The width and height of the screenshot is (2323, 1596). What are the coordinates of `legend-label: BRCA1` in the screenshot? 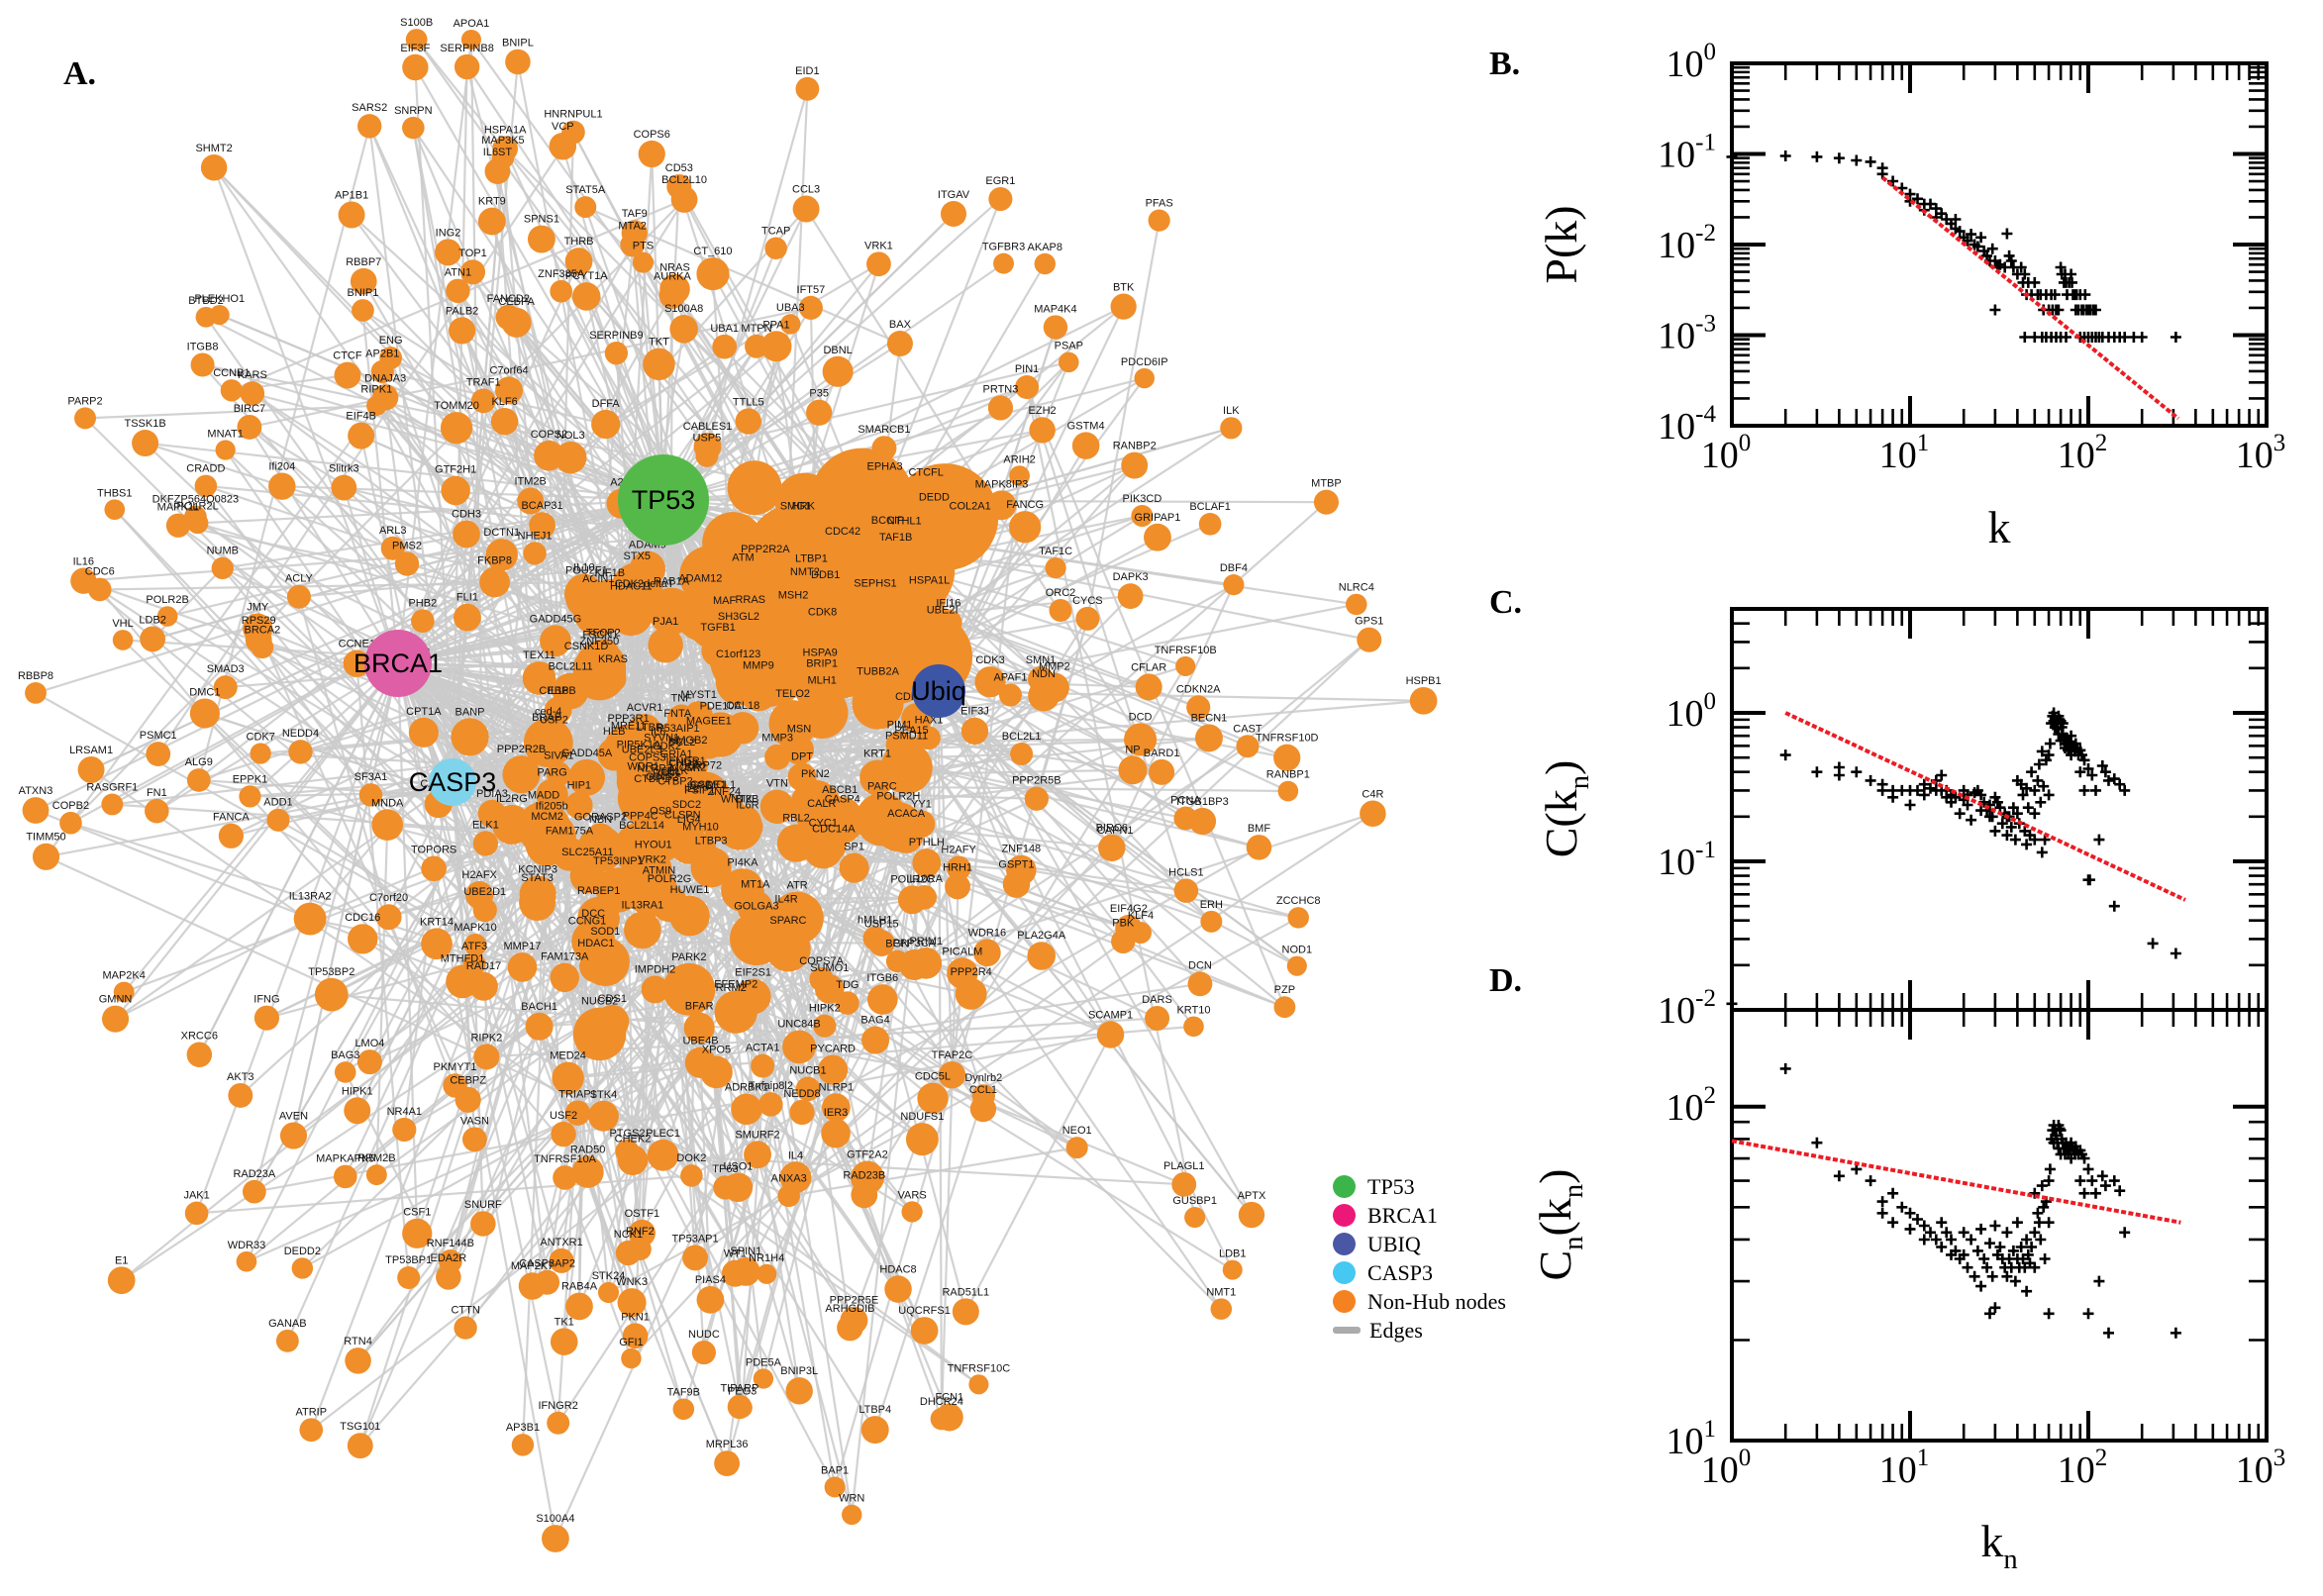 It's located at (1403, 1215).